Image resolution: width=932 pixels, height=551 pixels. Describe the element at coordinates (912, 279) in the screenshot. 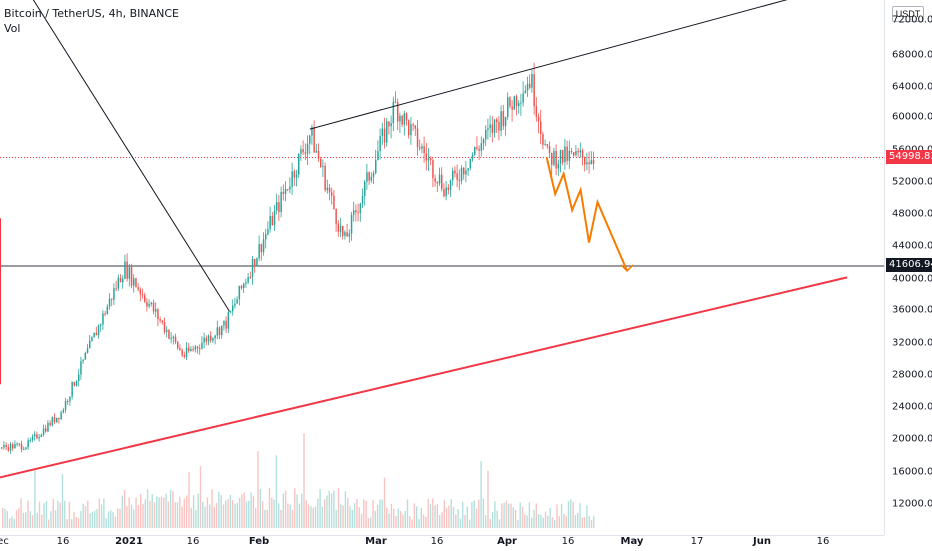

I see `price-tick-label: 40000.00` at that location.